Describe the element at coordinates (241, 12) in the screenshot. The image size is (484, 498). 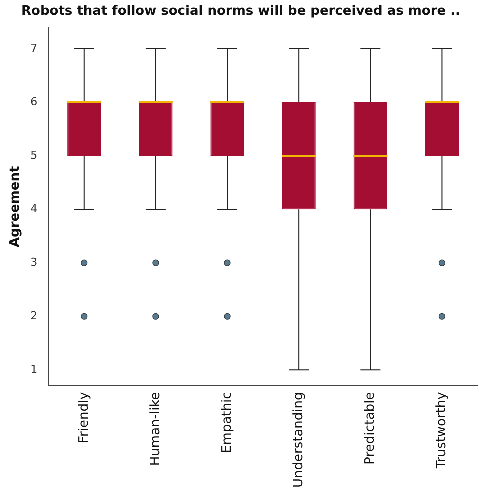
I see `chart-title: Robots that follow social norms will be perceived as more ..` at that location.